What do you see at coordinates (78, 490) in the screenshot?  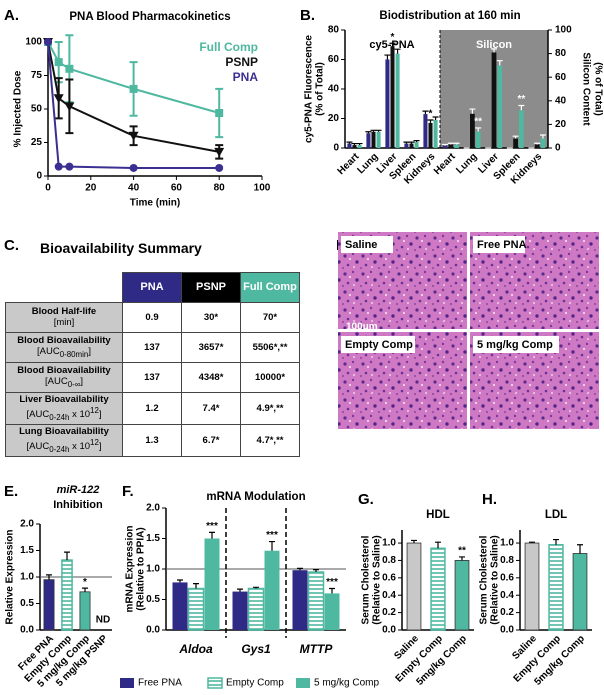 I see `chart-title: miR-122` at bounding box center [78, 490].